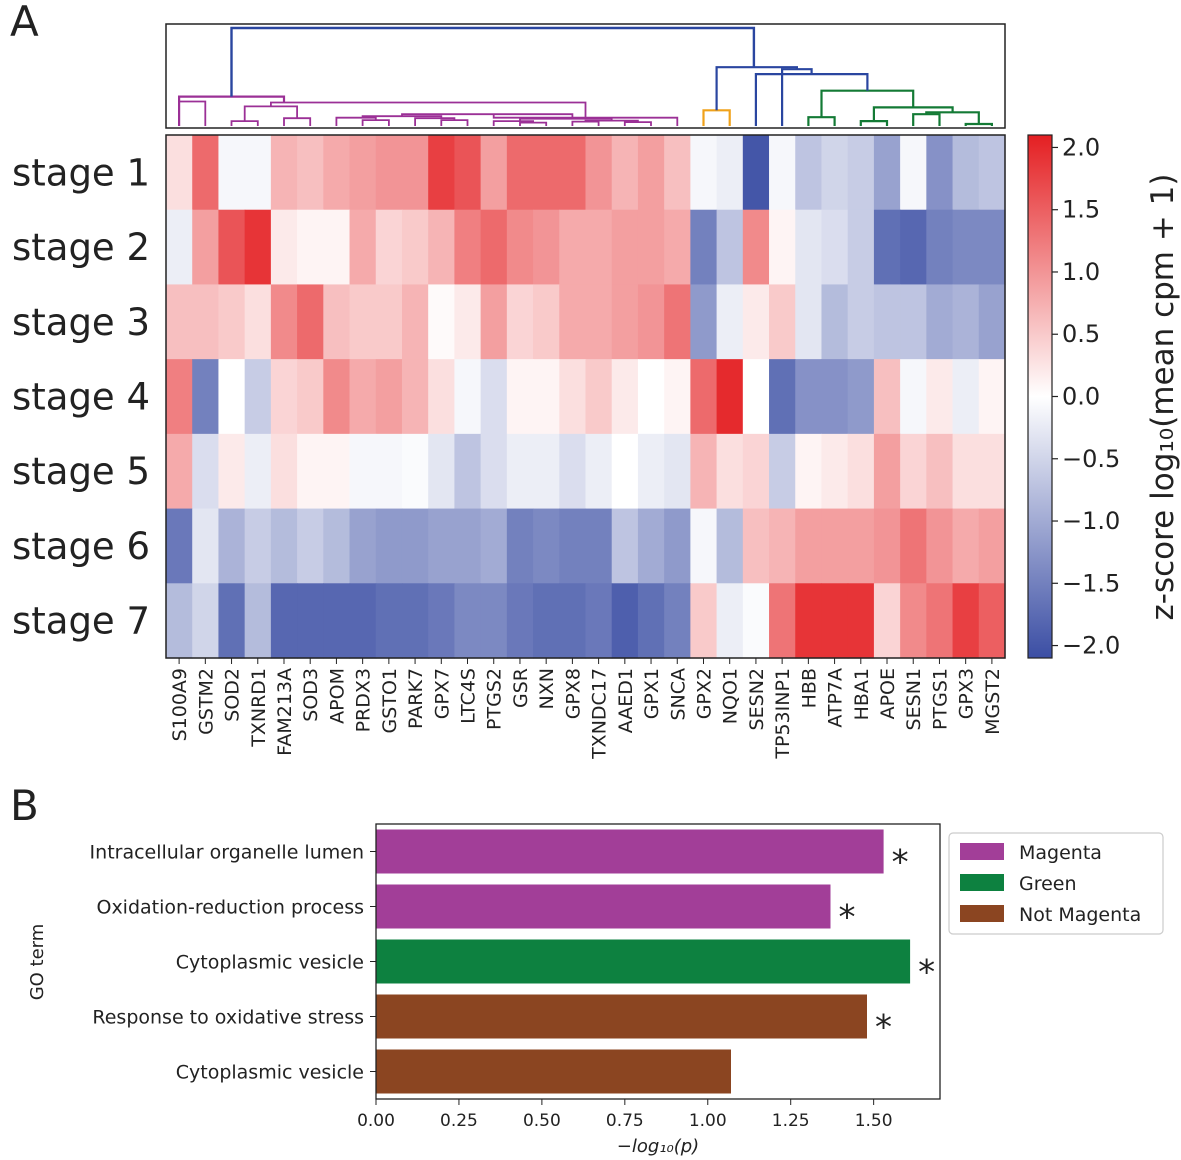 The height and width of the screenshot is (1160, 1181). I want to click on significance-star: *, so click(926, 973).